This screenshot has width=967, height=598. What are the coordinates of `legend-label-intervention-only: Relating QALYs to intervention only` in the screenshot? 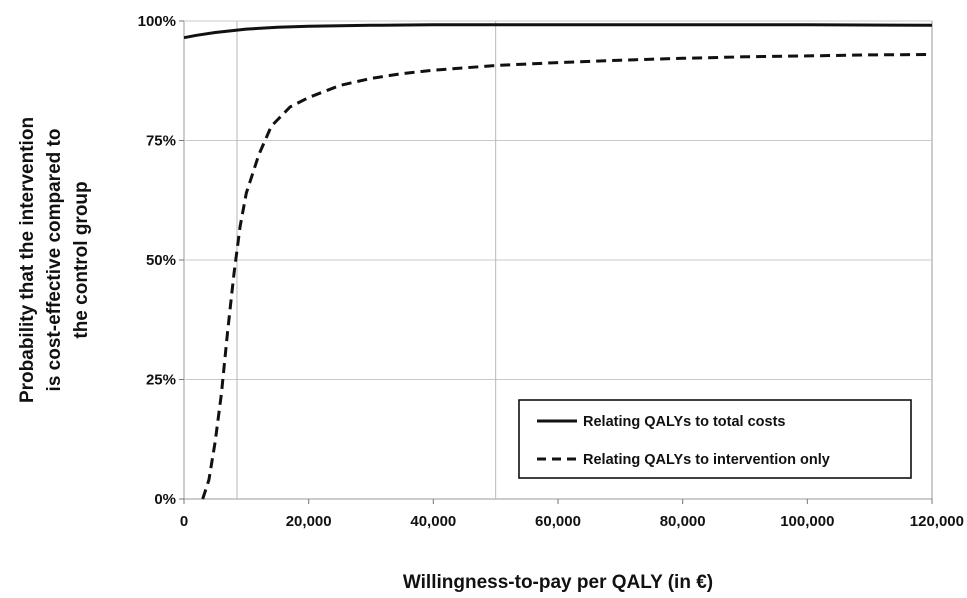 It's located at (706, 460).